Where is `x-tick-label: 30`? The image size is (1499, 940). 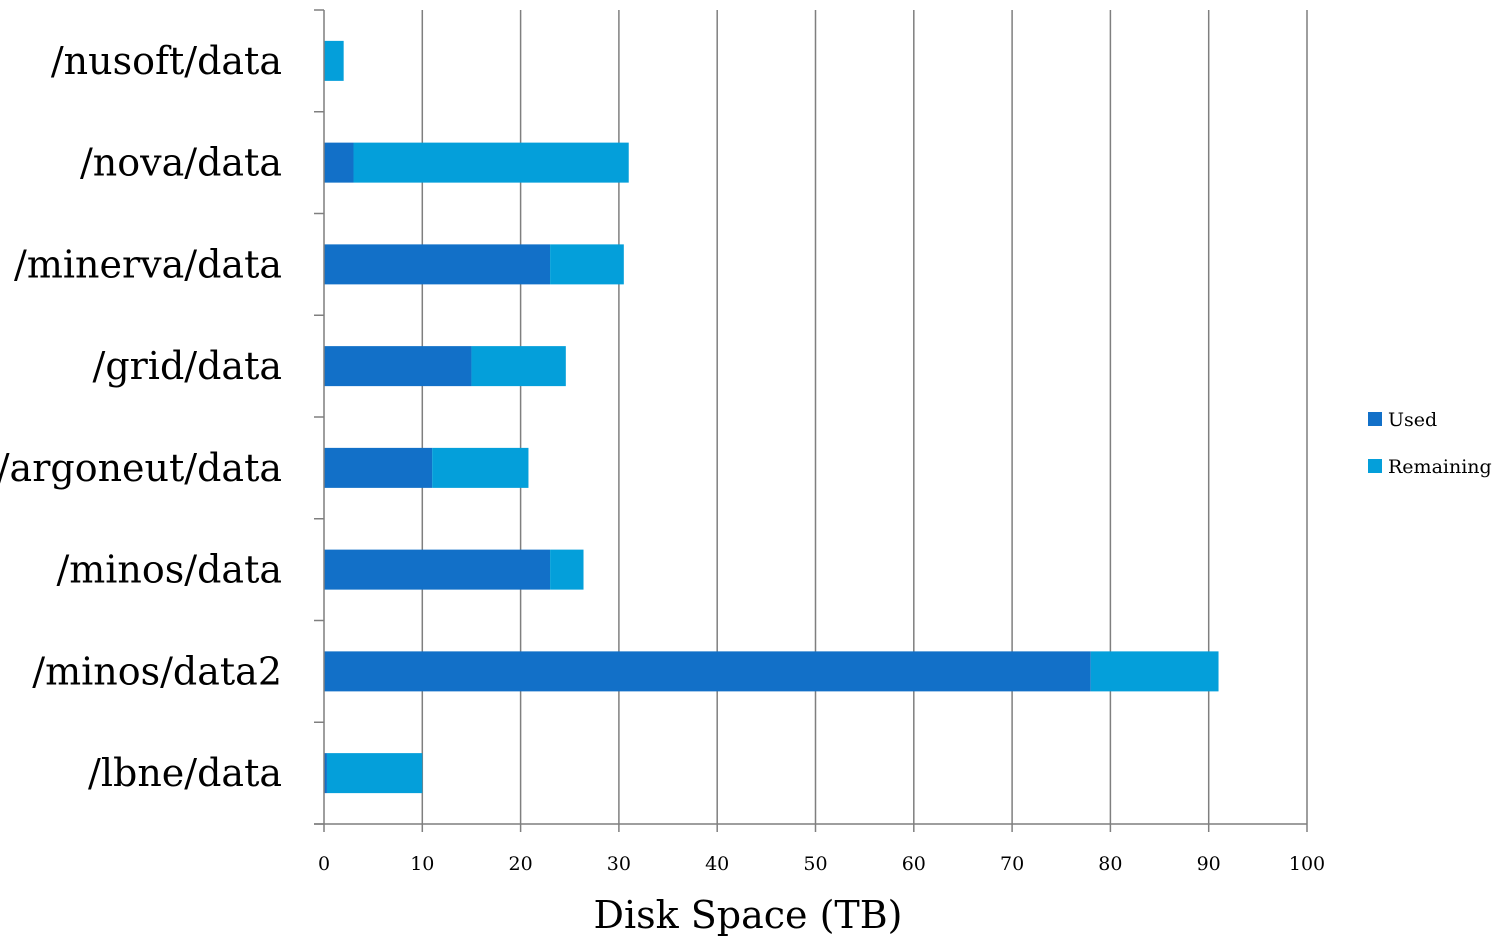 x-tick-label: 30 is located at coordinates (619, 864).